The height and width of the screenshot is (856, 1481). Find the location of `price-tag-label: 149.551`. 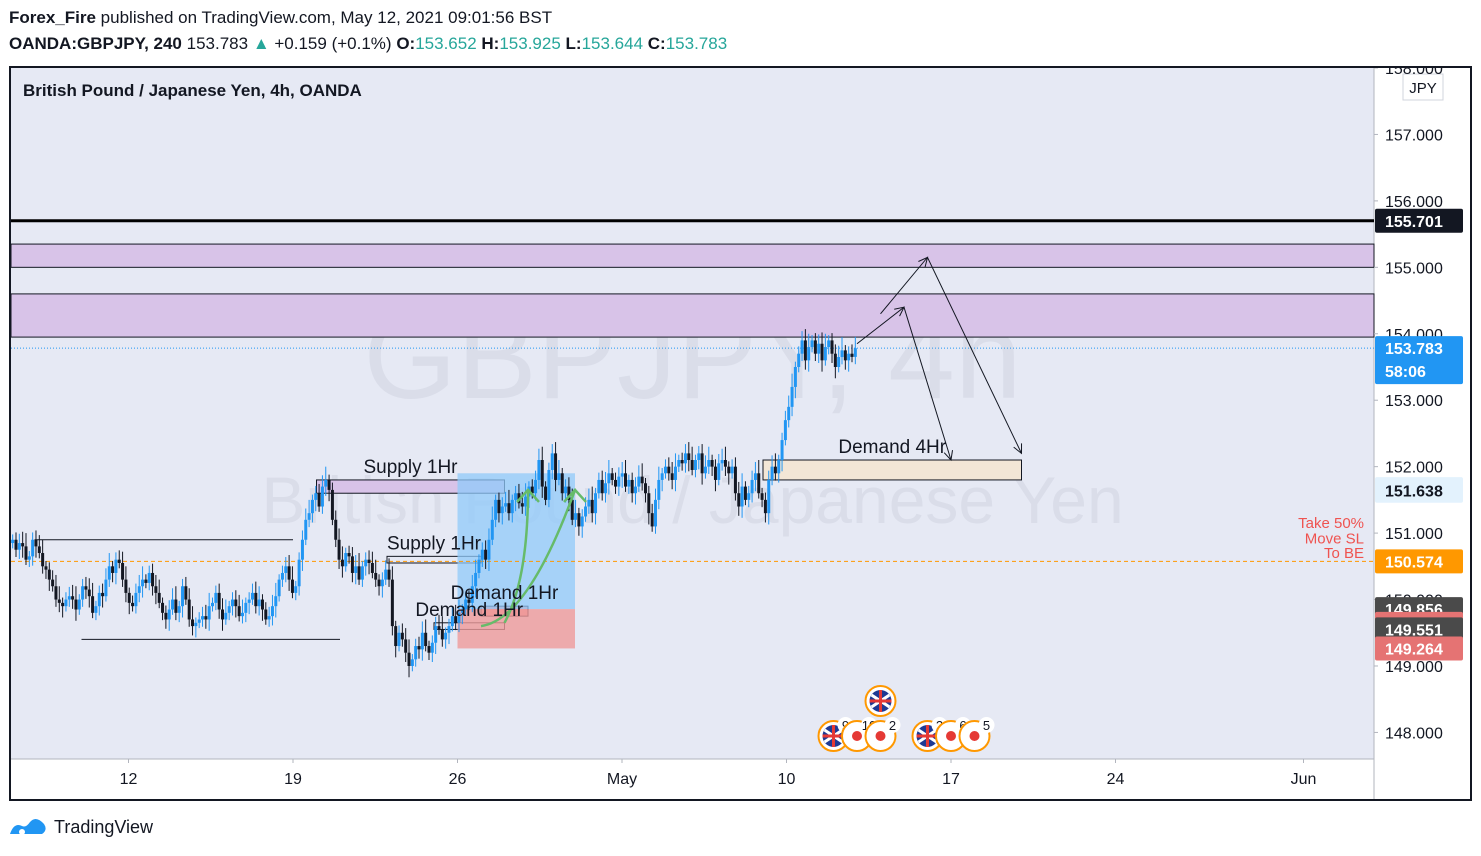

price-tag-label: 149.551 is located at coordinates (1414, 630).